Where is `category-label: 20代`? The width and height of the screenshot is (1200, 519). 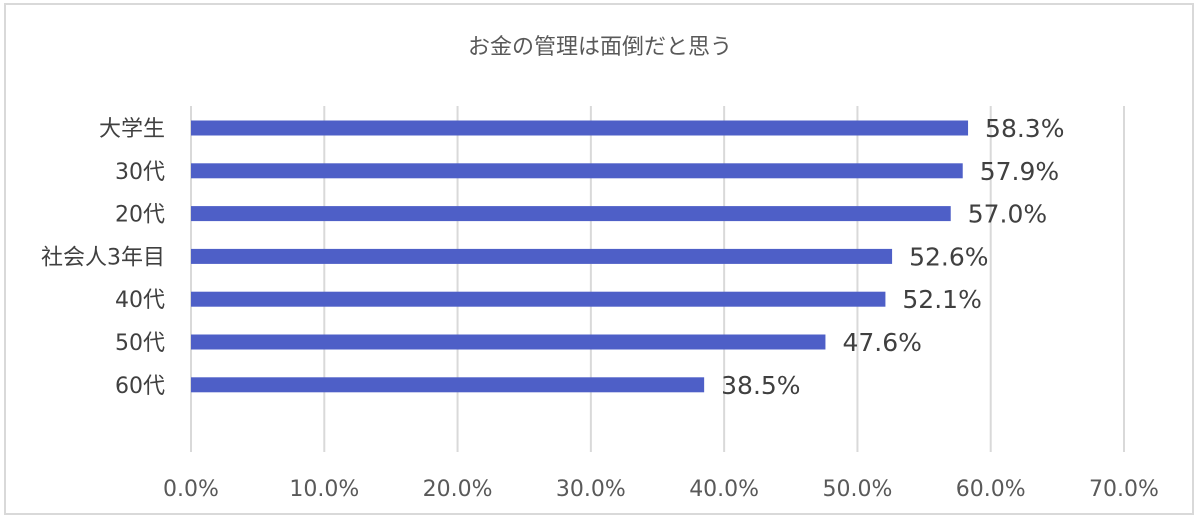 category-label: 20代 is located at coordinates (140, 215).